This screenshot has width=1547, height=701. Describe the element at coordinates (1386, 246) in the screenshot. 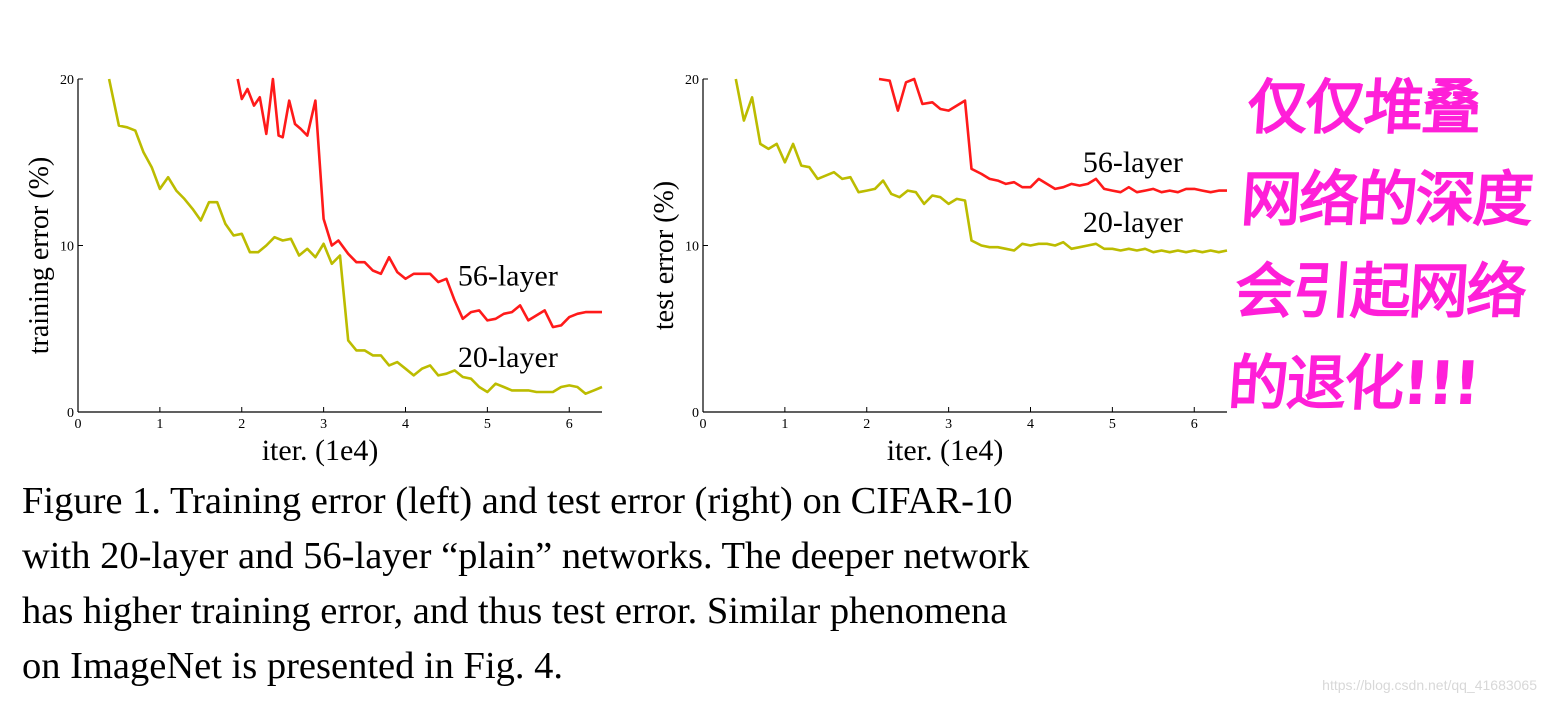

I see `handwritten-annotation: 仅仅堆叠 网络的深度 会引起网络 的退化!!!` at that location.